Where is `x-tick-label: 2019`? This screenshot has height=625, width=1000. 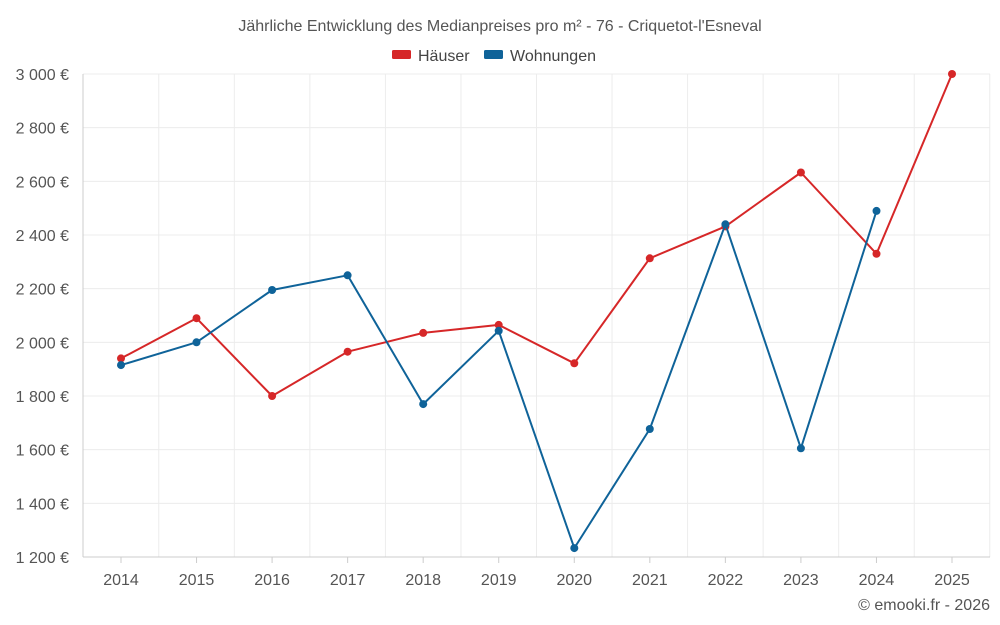
x-tick-label: 2019 is located at coordinates (499, 580).